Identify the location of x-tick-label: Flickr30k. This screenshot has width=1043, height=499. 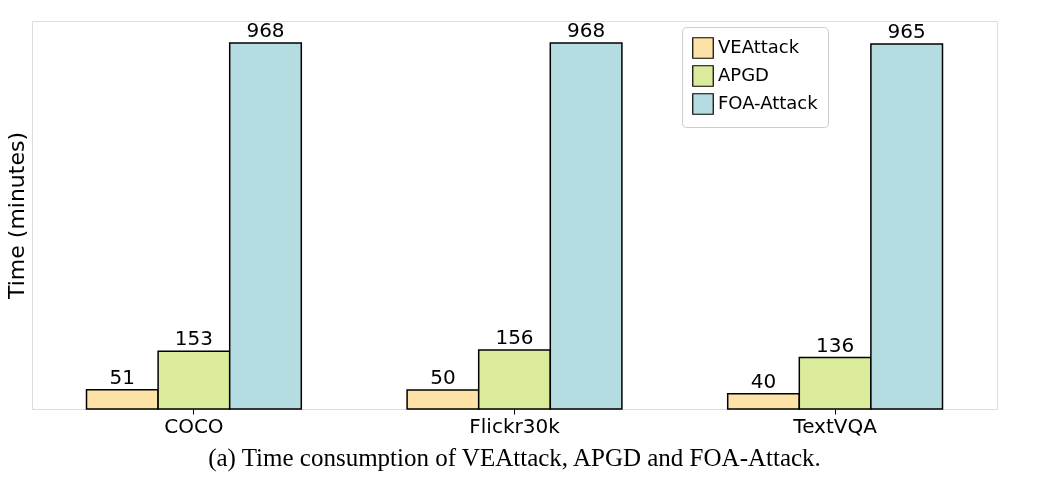
(515, 425).